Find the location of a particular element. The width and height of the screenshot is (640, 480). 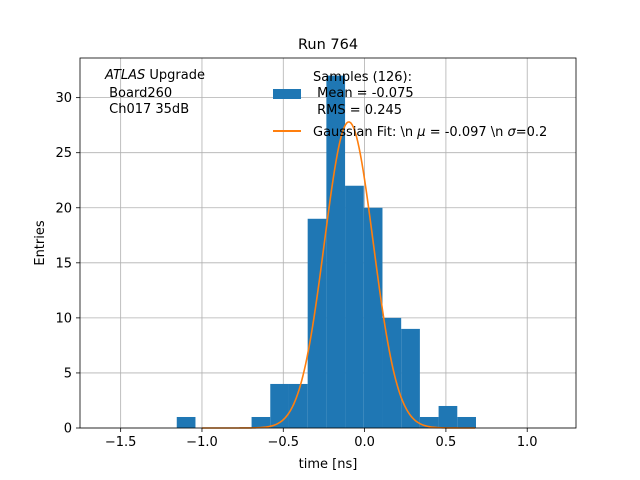

x-tick-label-2: −0.5 is located at coordinates (283, 442).